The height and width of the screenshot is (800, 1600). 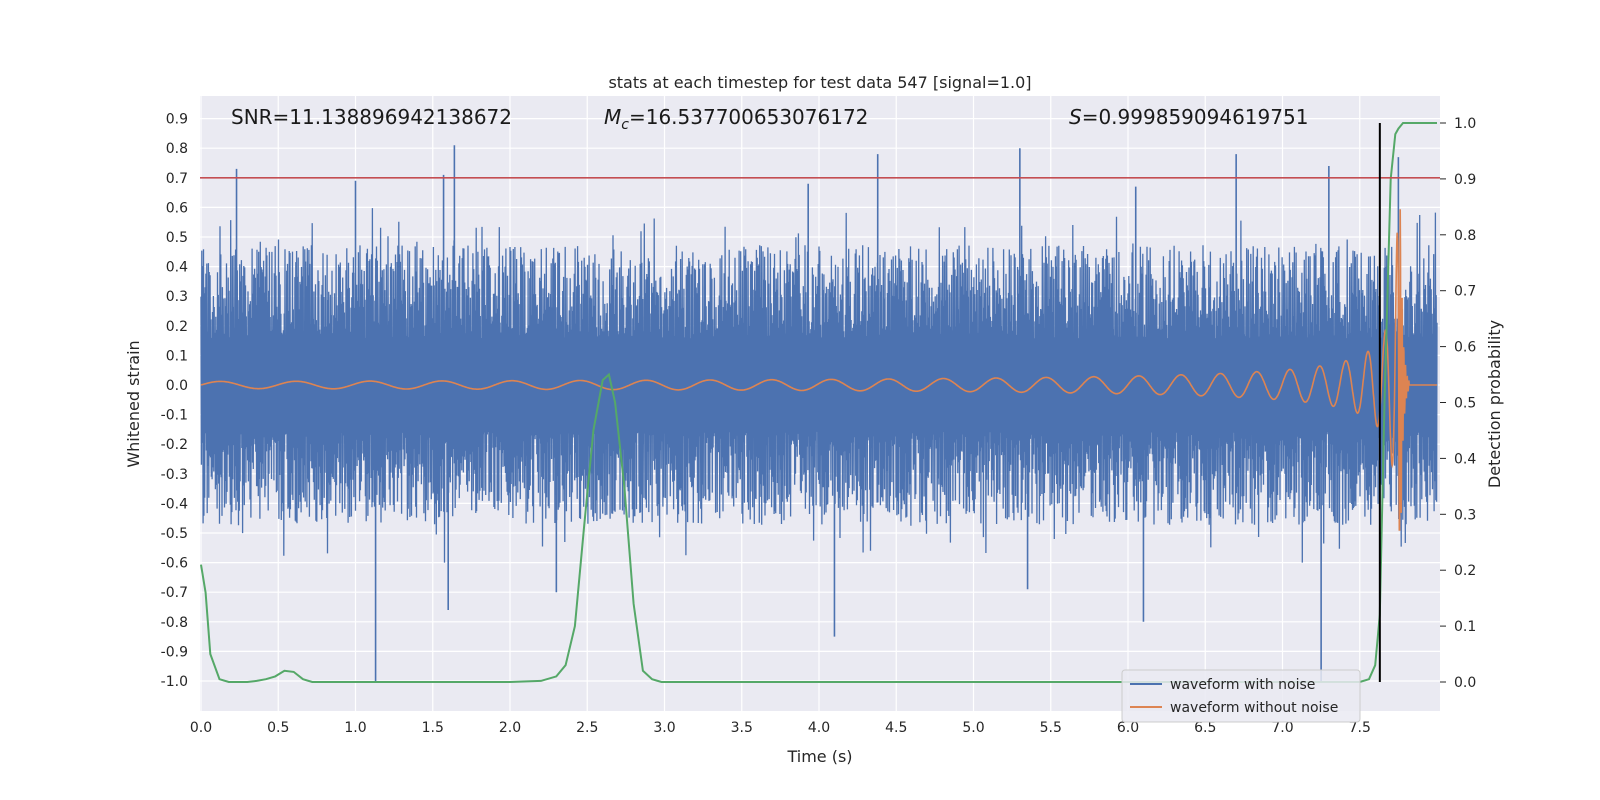 I want to click on x-tick-label: 6.0, so click(x=1128, y=728).